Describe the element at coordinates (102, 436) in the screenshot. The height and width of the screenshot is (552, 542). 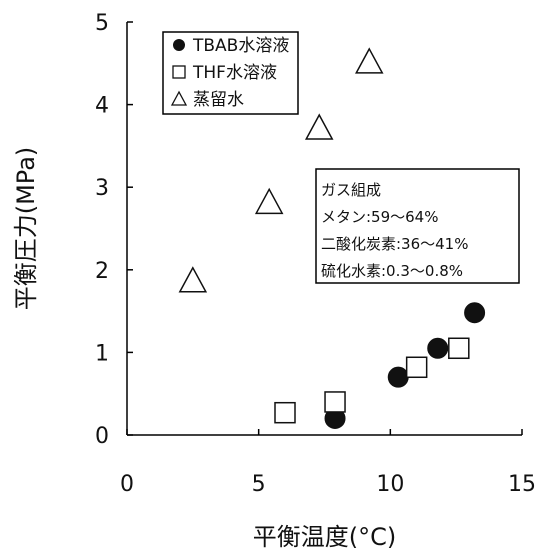
I see `y-tick-label: 0` at that location.